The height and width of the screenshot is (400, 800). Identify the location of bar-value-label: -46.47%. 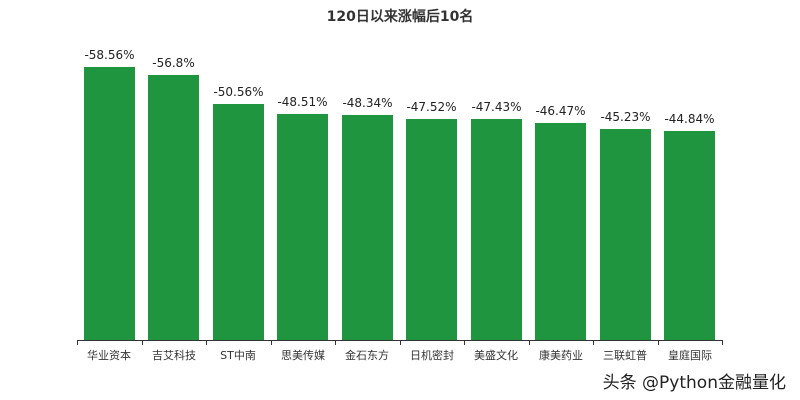
(560, 111).